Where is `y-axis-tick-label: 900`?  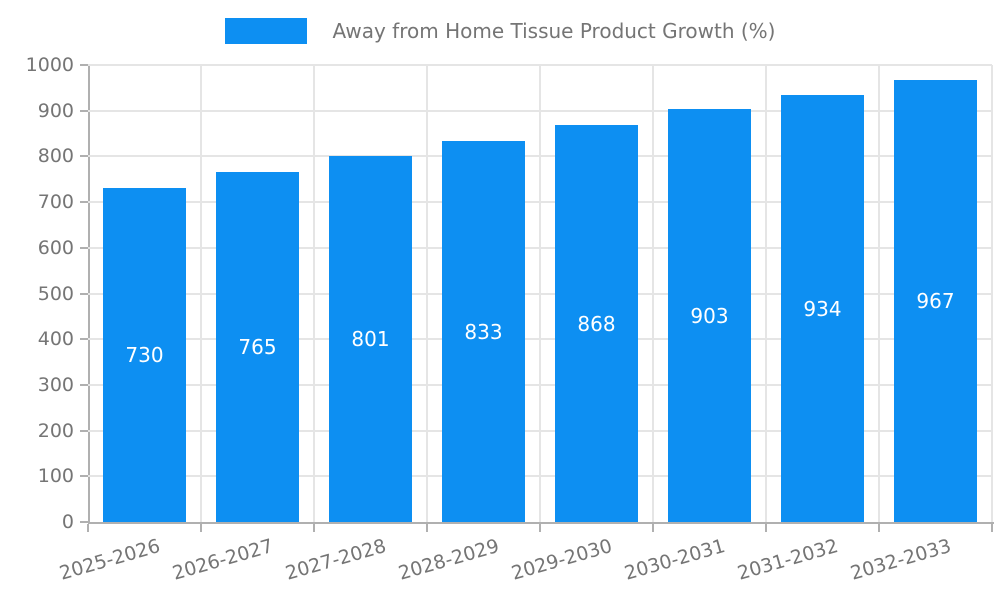
y-axis-tick-label: 900 is located at coordinates (55, 110).